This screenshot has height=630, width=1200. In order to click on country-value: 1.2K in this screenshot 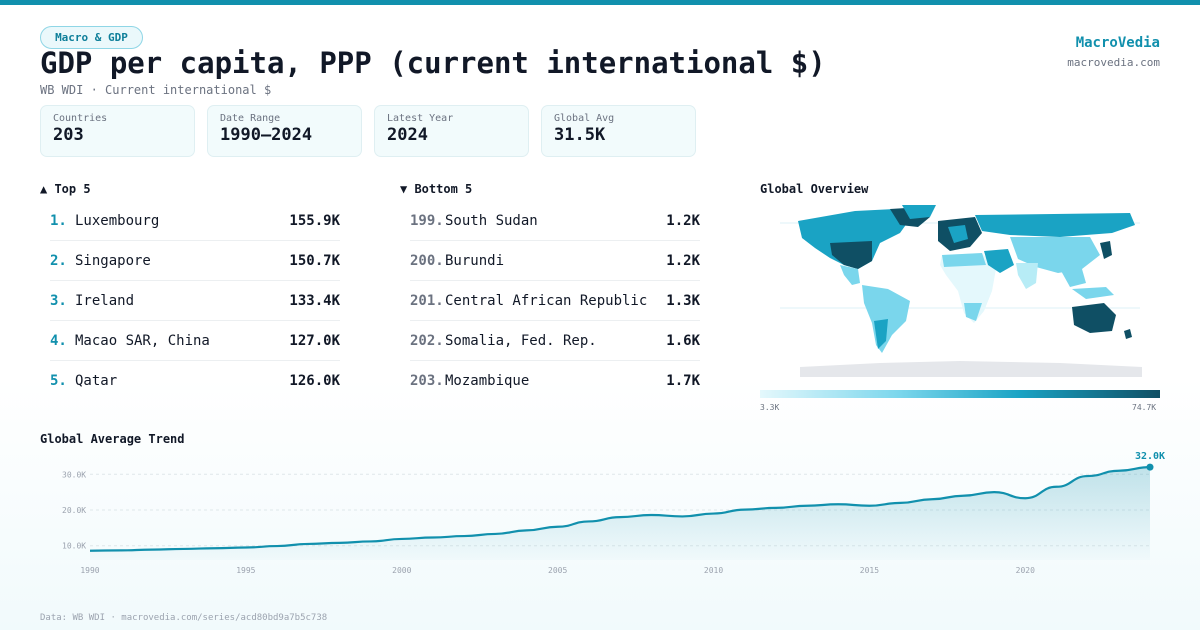, I will do `click(683, 260)`.